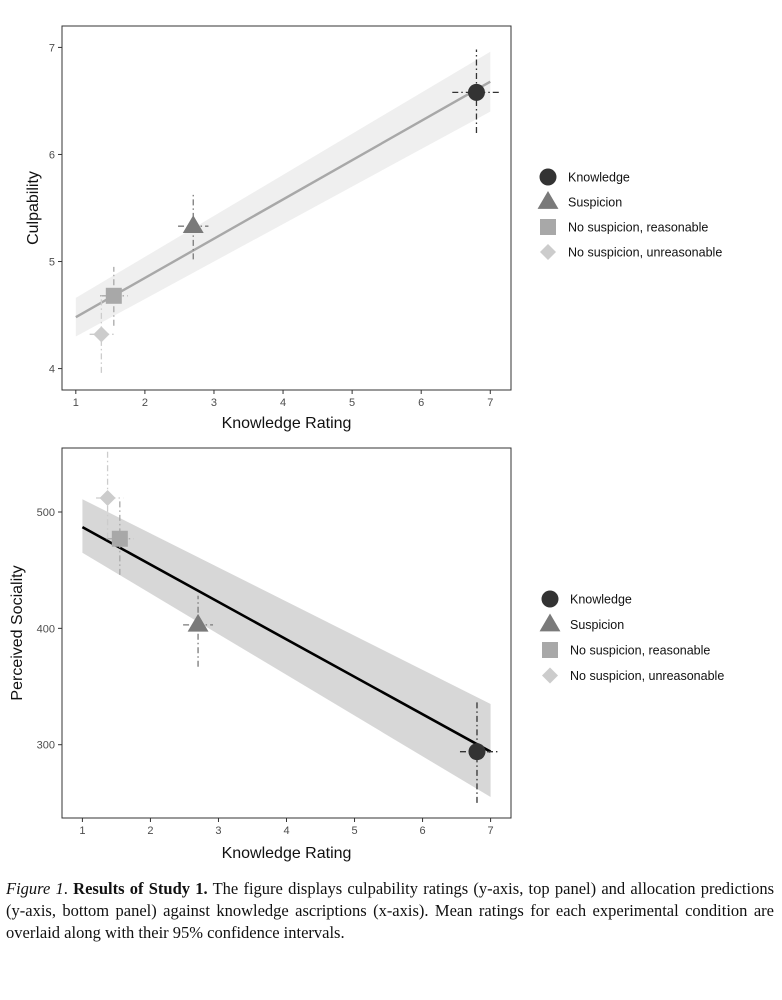 The height and width of the screenshot is (1000, 782). I want to click on caption-label: Figure 1, so click(35, 888).